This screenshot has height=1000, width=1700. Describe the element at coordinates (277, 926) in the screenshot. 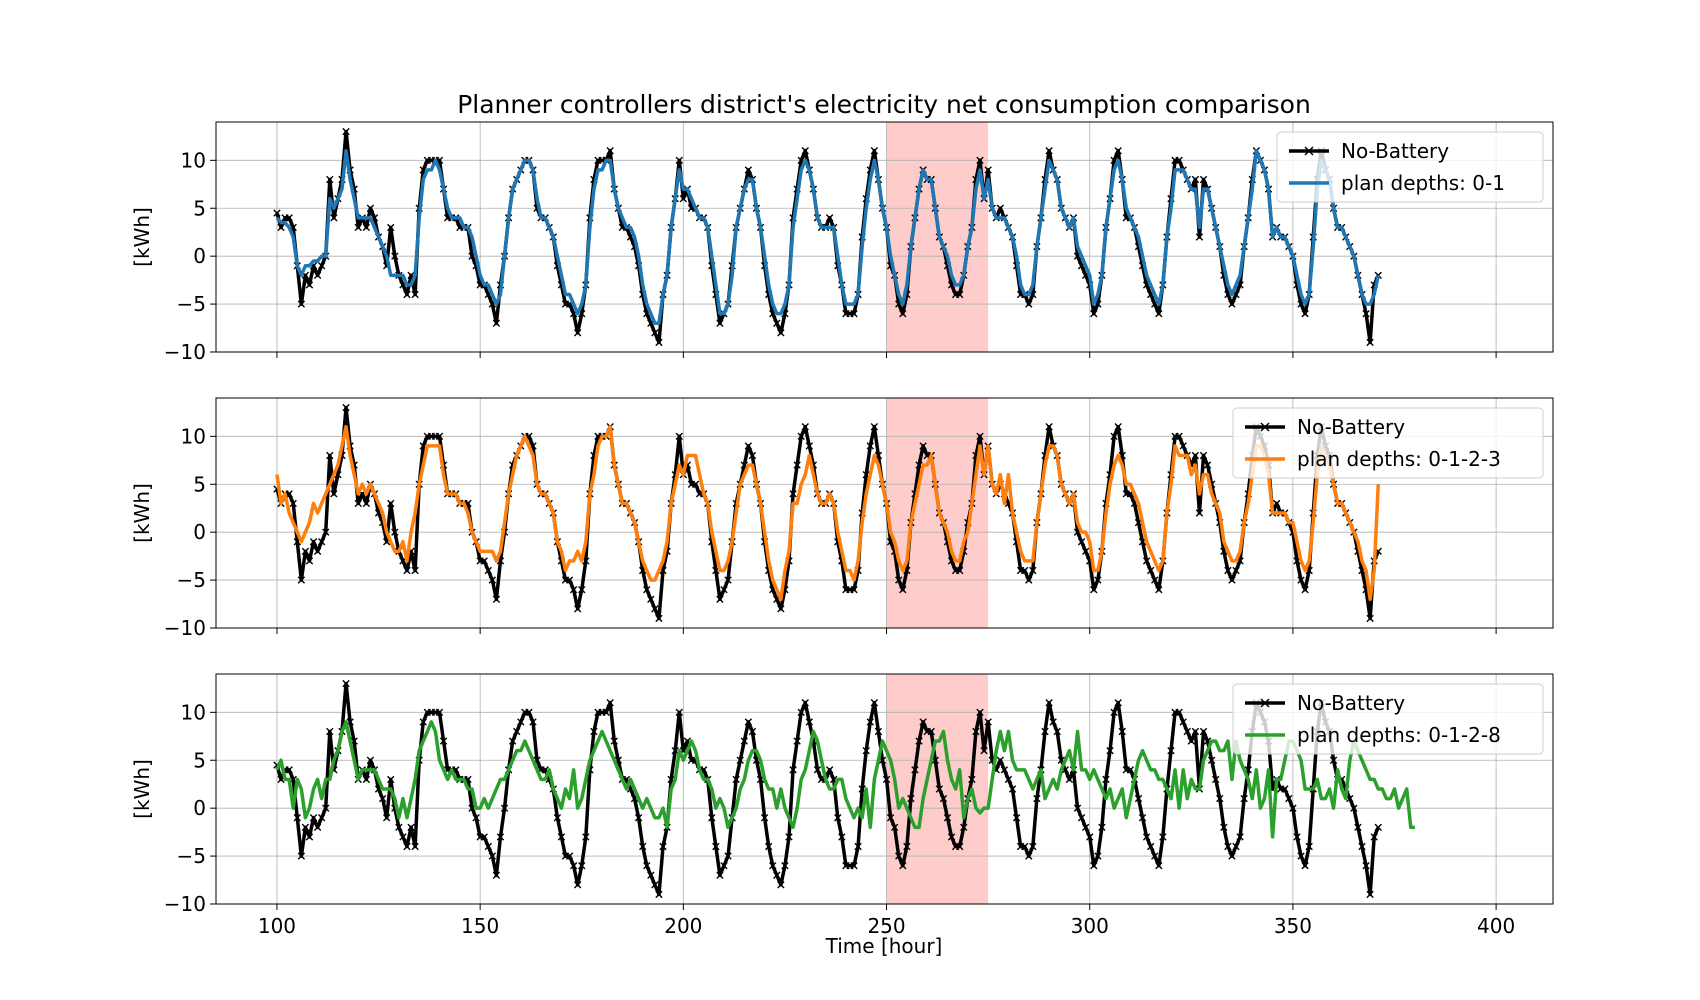

I see `x-tick-label: 100` at that location.